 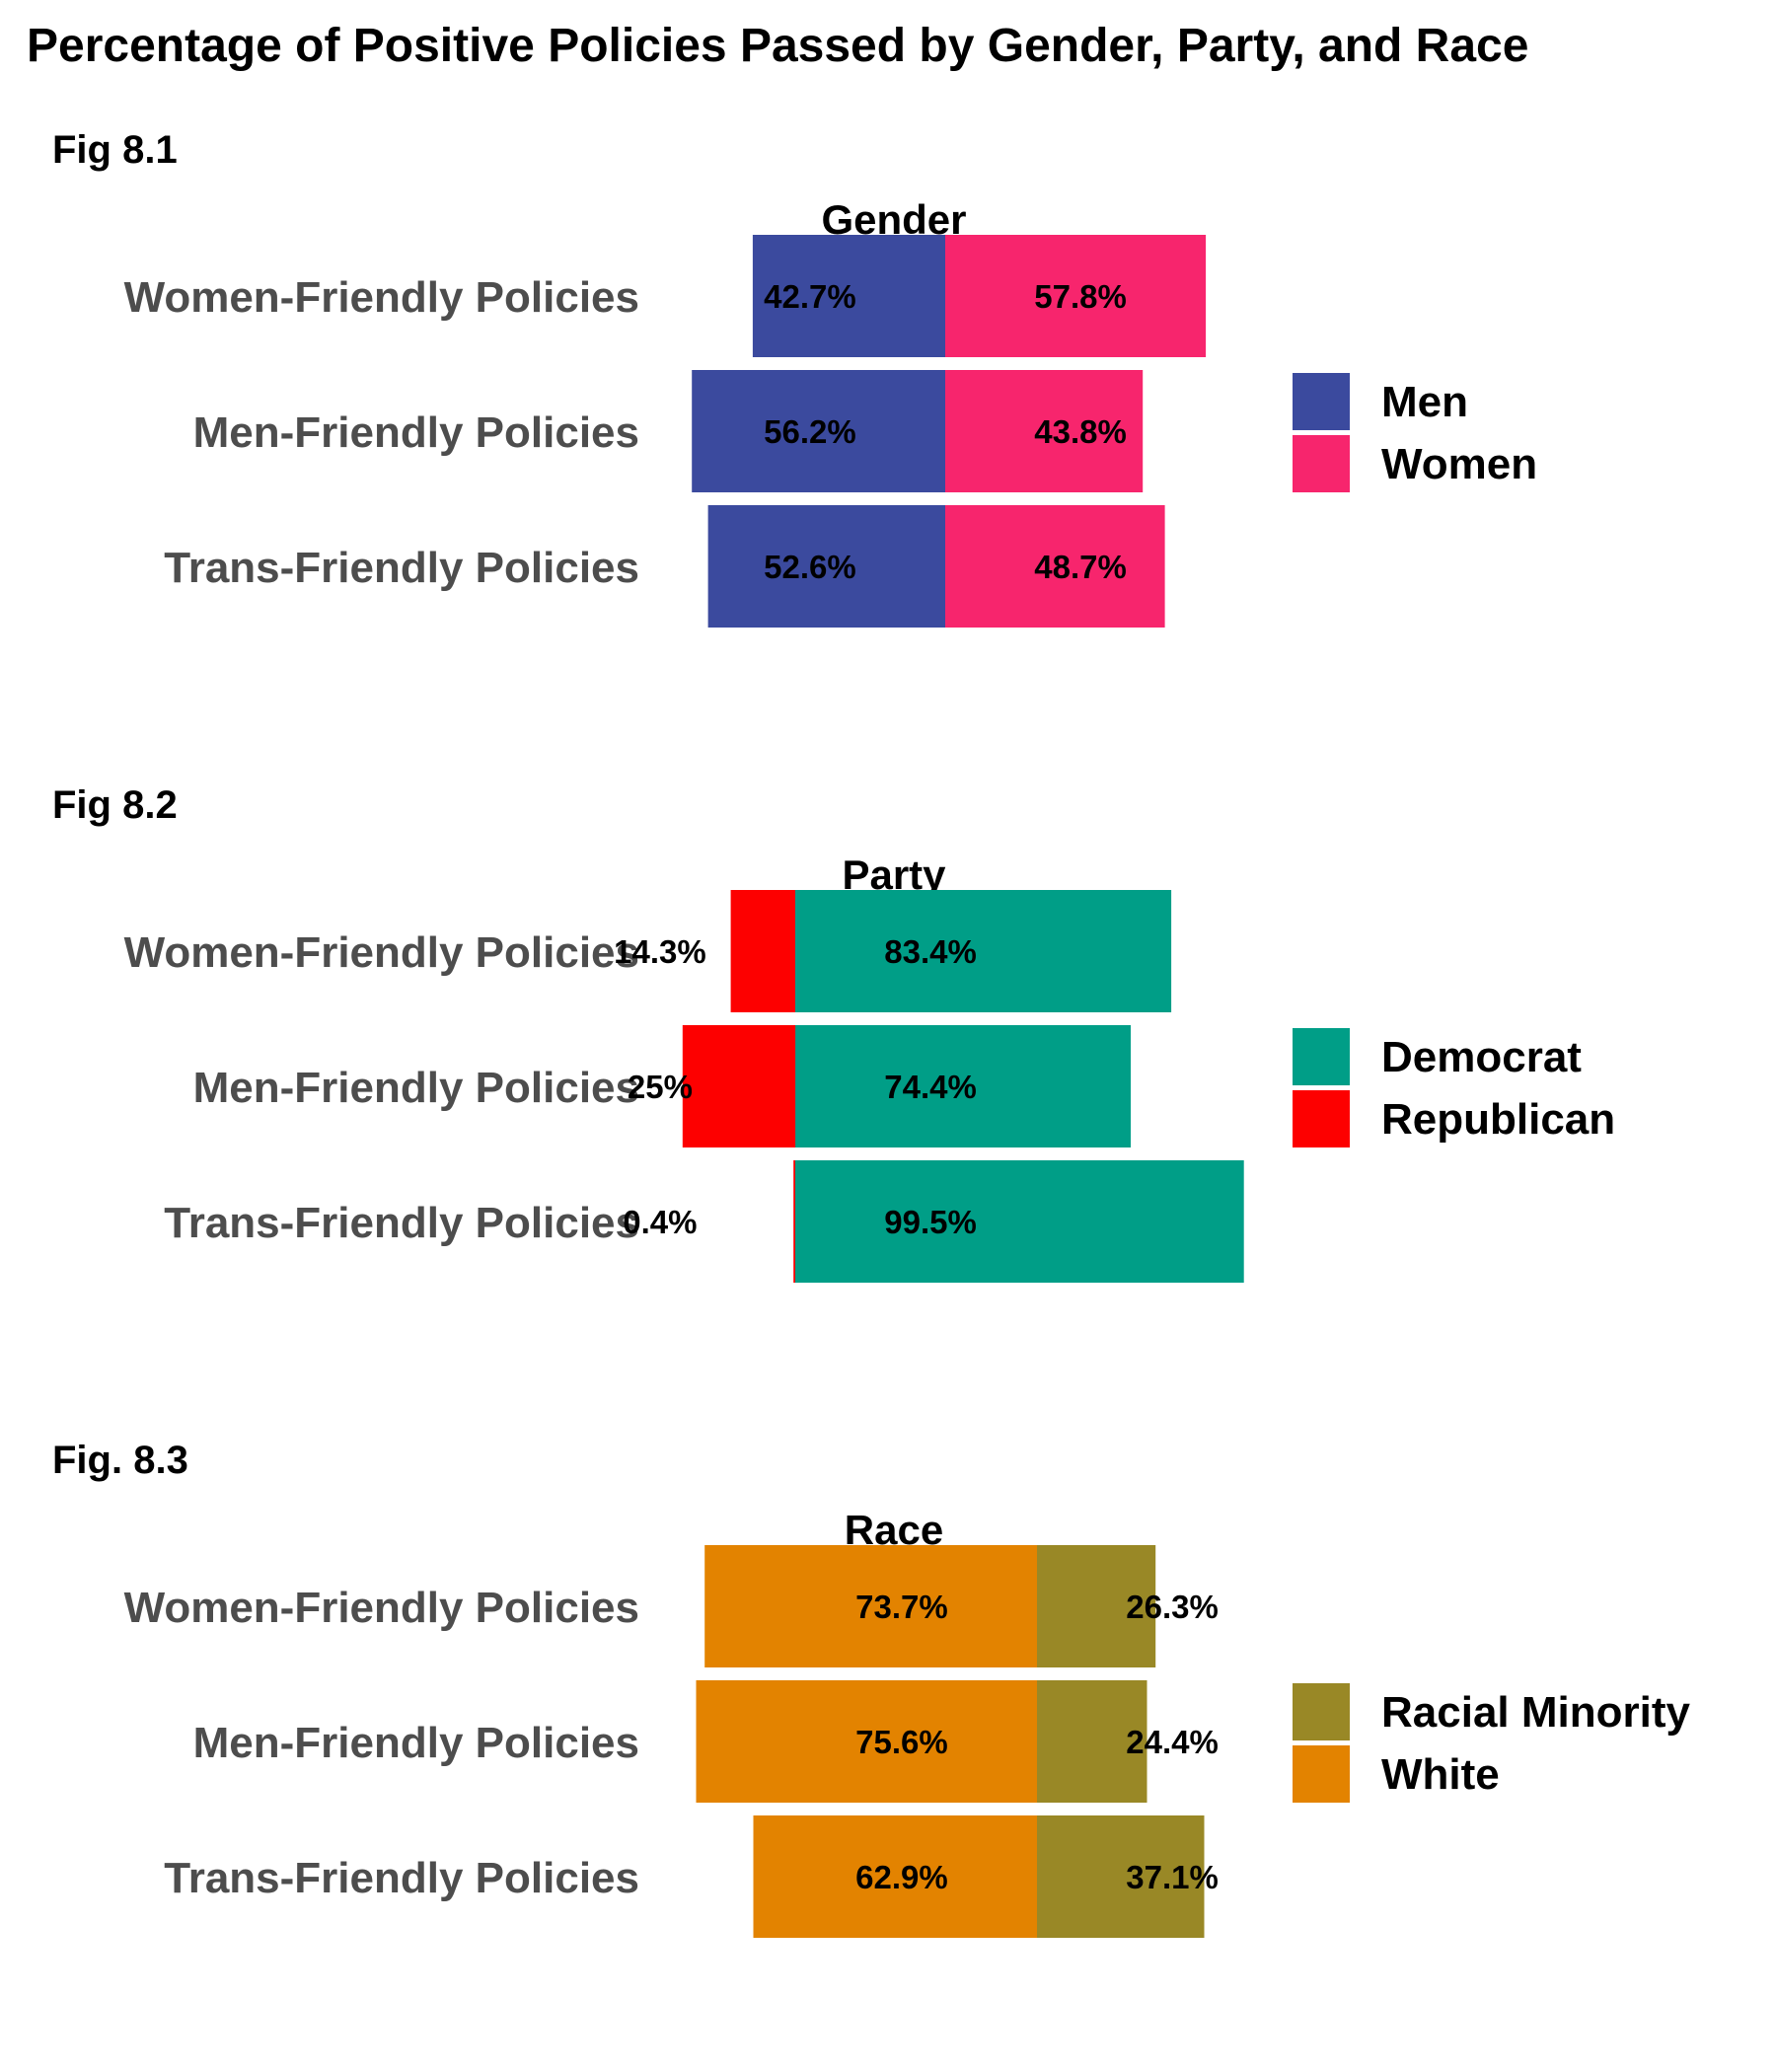 What do you see at coordinates (810, 296) in the screenshot?
I see `data-label: 42.7%` at bounding box center [810, 296].